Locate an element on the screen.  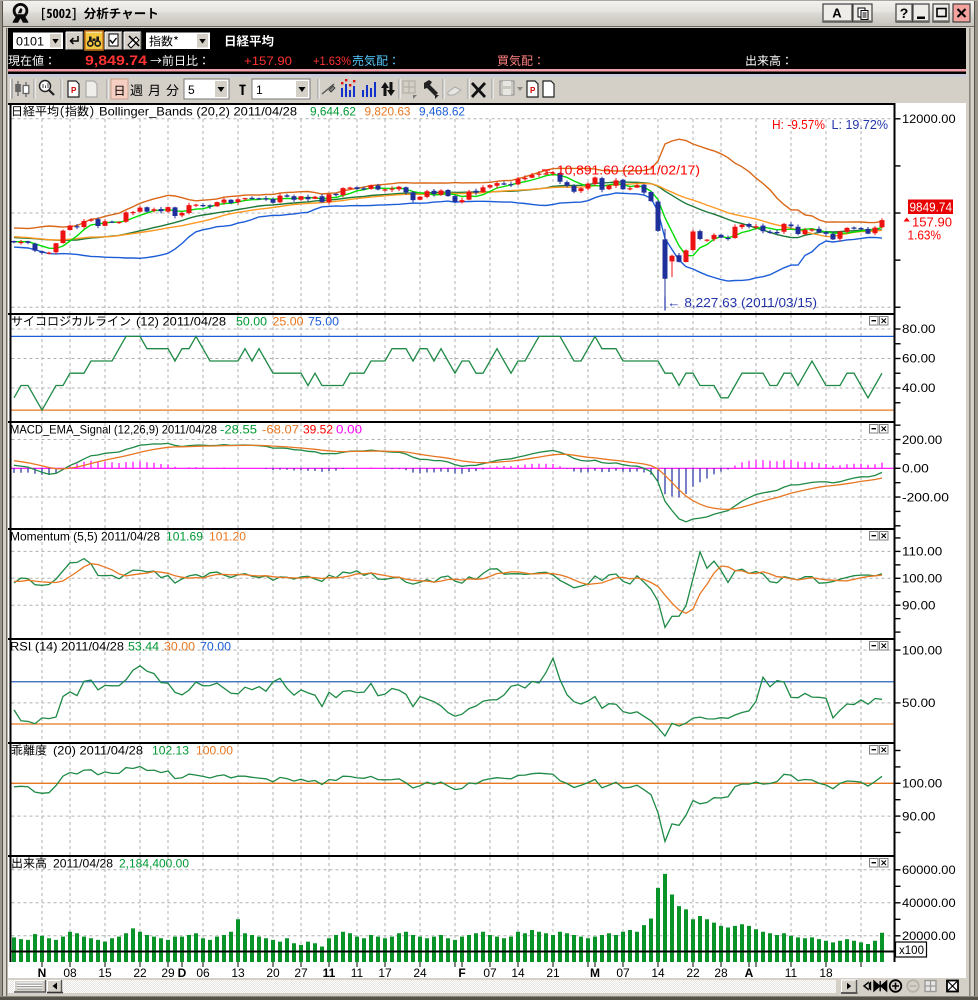
svg-text: 20 is located at coordinates (273, 973).